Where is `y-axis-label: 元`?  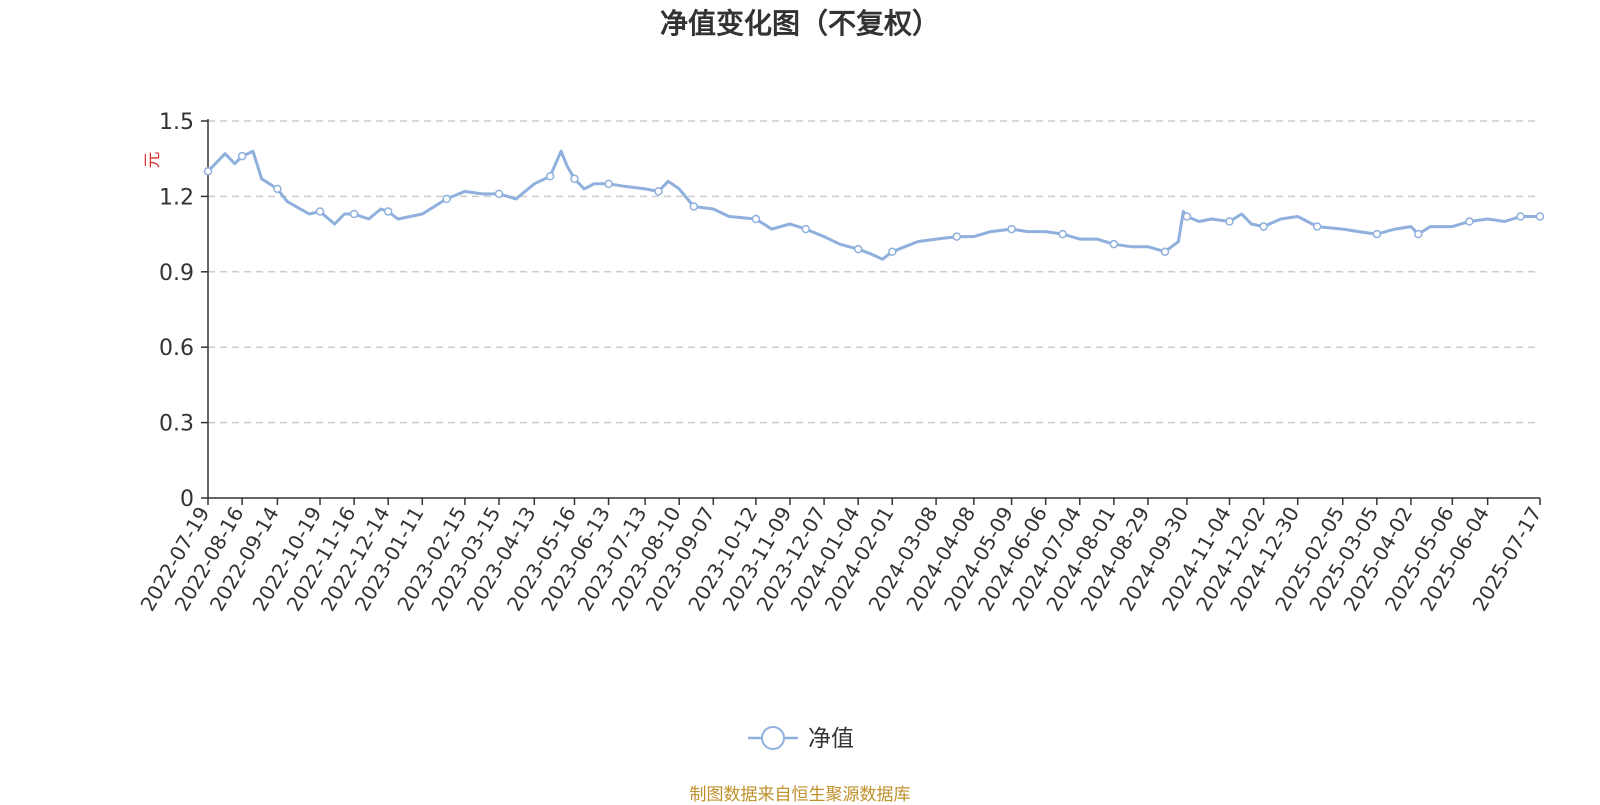
y-axis-label: 元 is located at coordinates (153, 160).